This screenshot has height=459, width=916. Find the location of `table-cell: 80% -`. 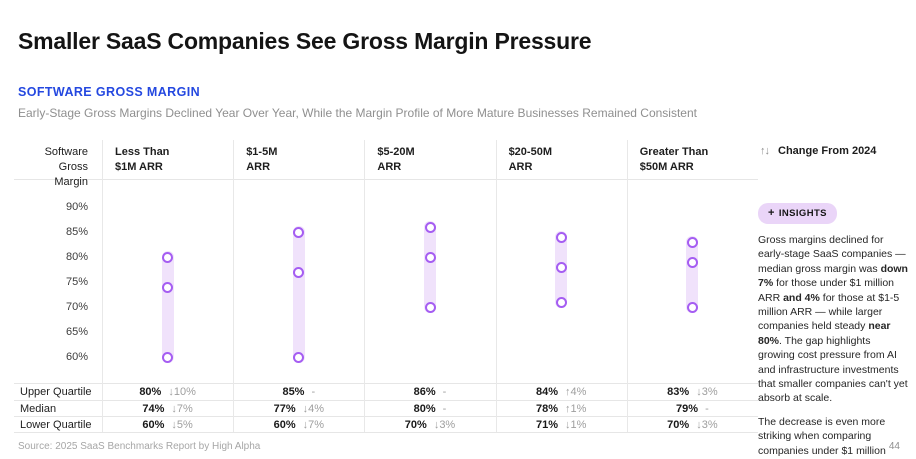

table-cell: 80% - is located at coordinates (430, 409).